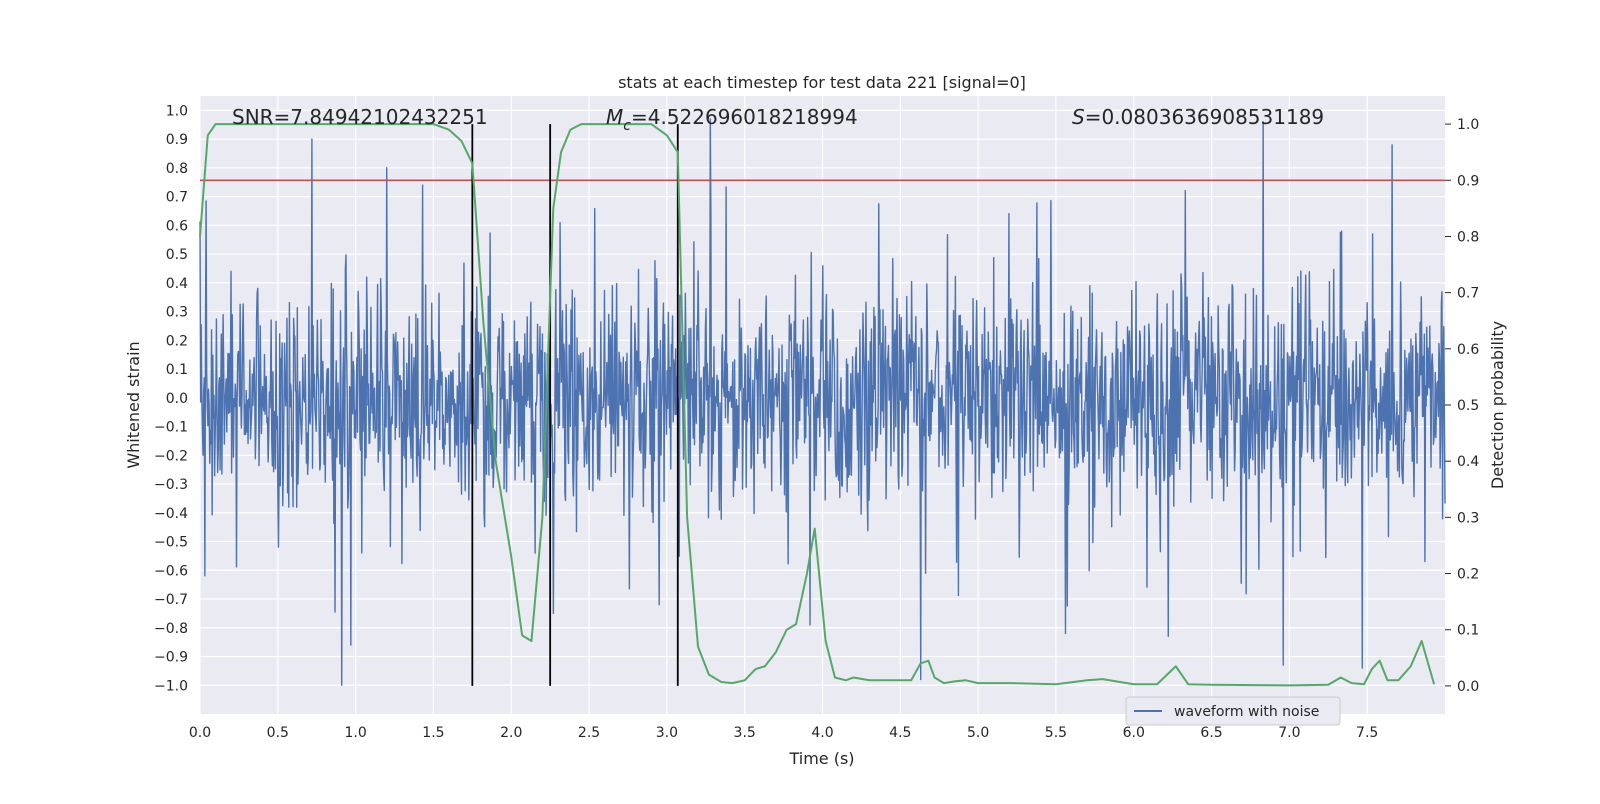  Describe the element at coordinates (133, 404) in the screenshot. I see `y-left-axis-label: Whitened strain` at that location.